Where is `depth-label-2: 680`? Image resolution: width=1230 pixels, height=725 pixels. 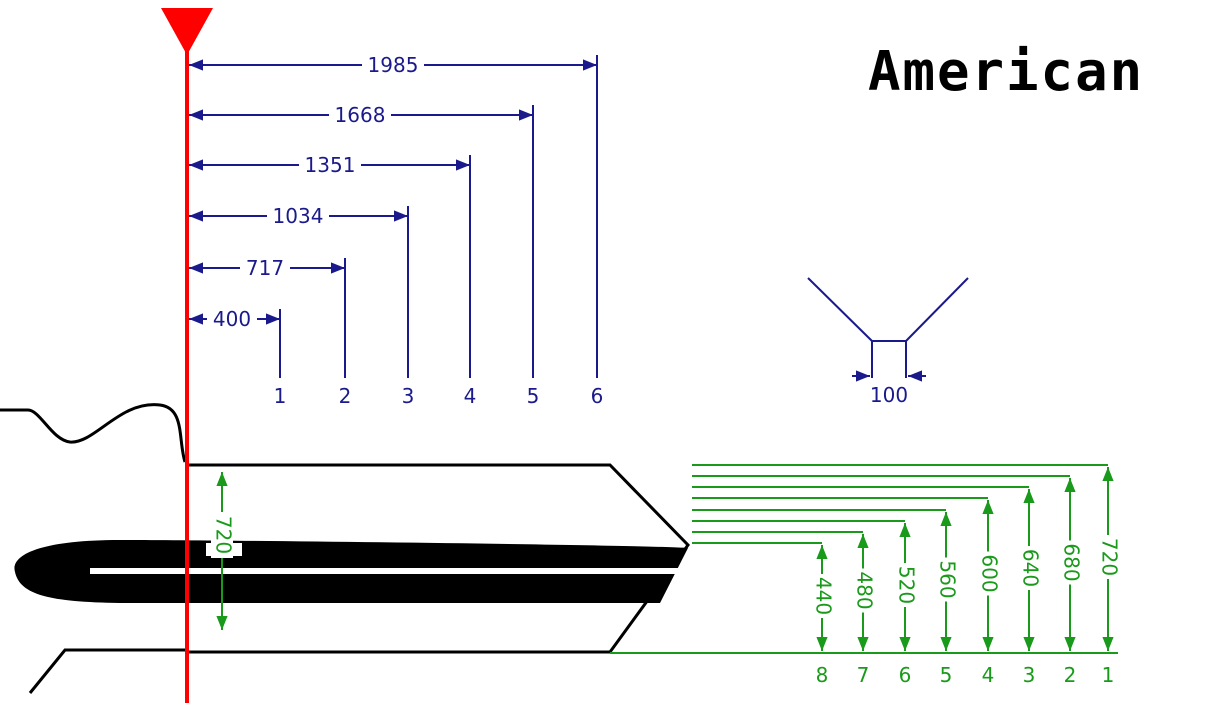 depth-label-2: 680 is located at coordinates (1072, 562).